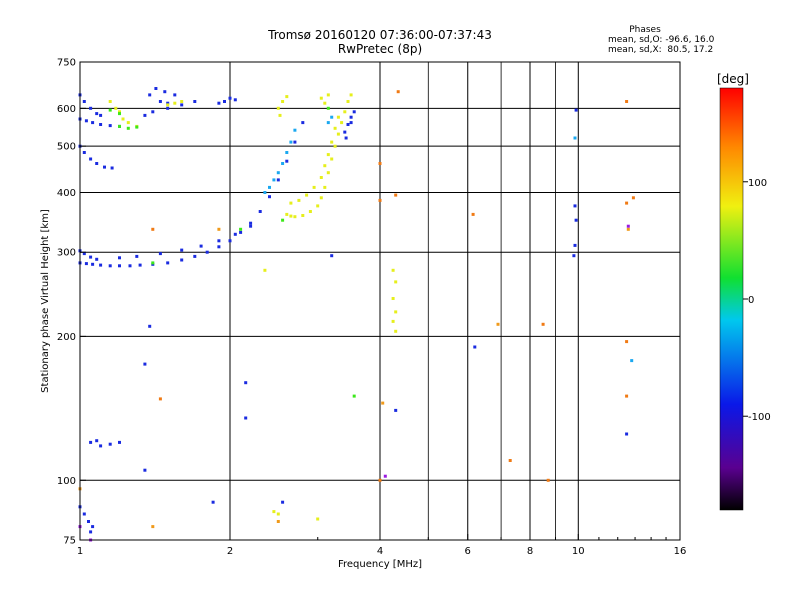  Describe the element at coordinates (731, 299) in the screenshot. I see `colorbar-gradient` at that location.